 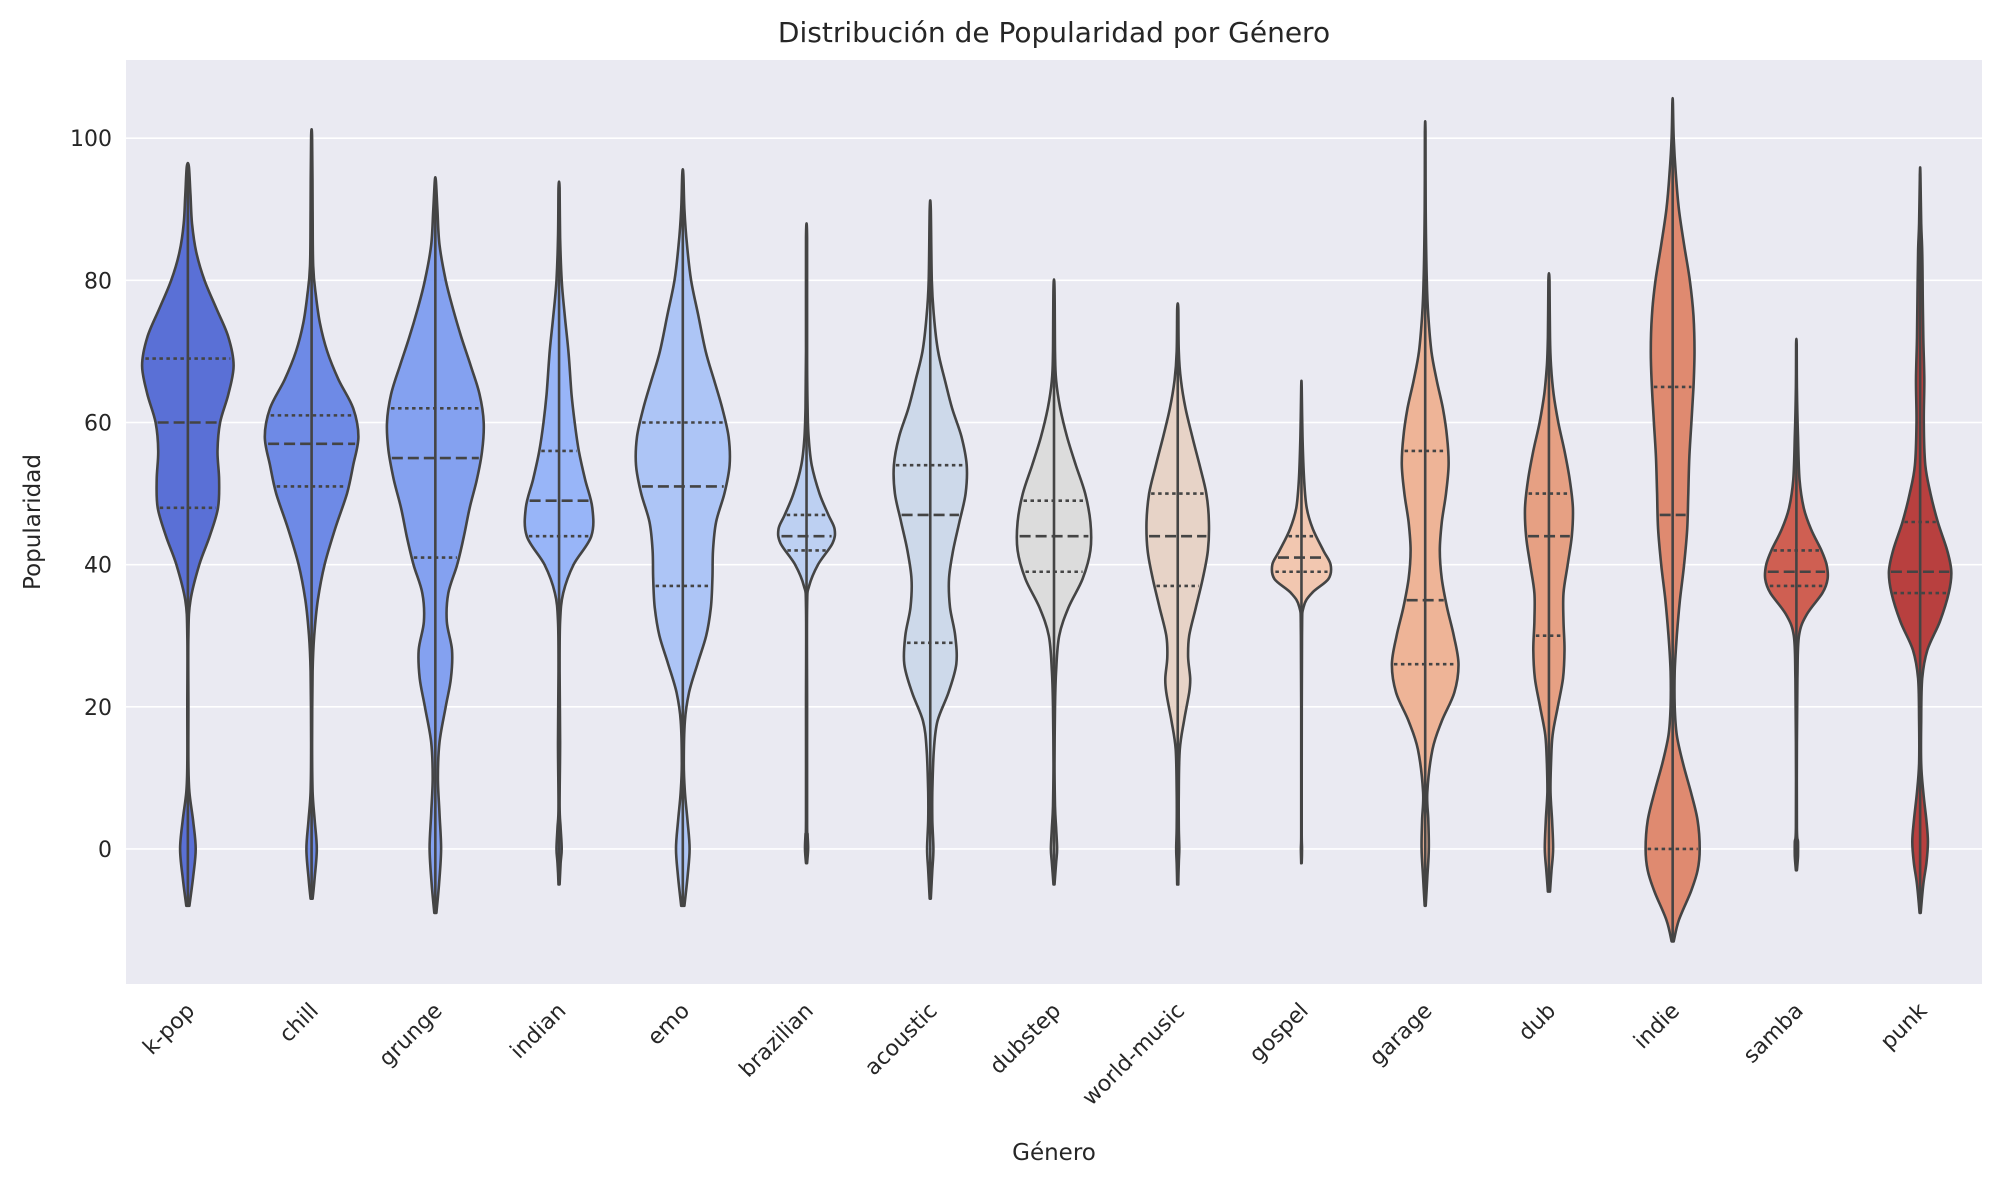 I want to click on y-tick-label: 0, so click(x=105, y=850).